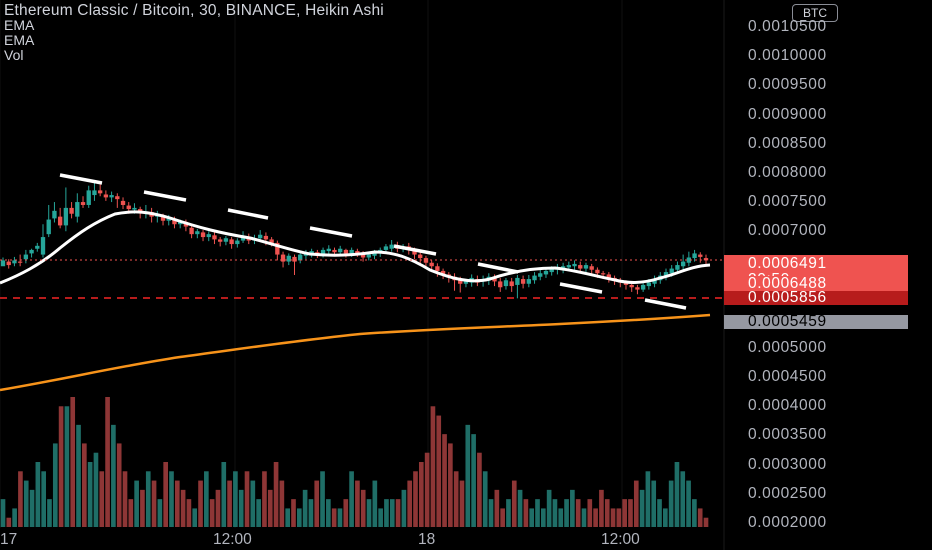 The height and width of the screenshot is (550, 932). What do you see at coordinates (355, 247) in the screenshot?
I see `ema-fast-line` at bounding box center [355, 247].